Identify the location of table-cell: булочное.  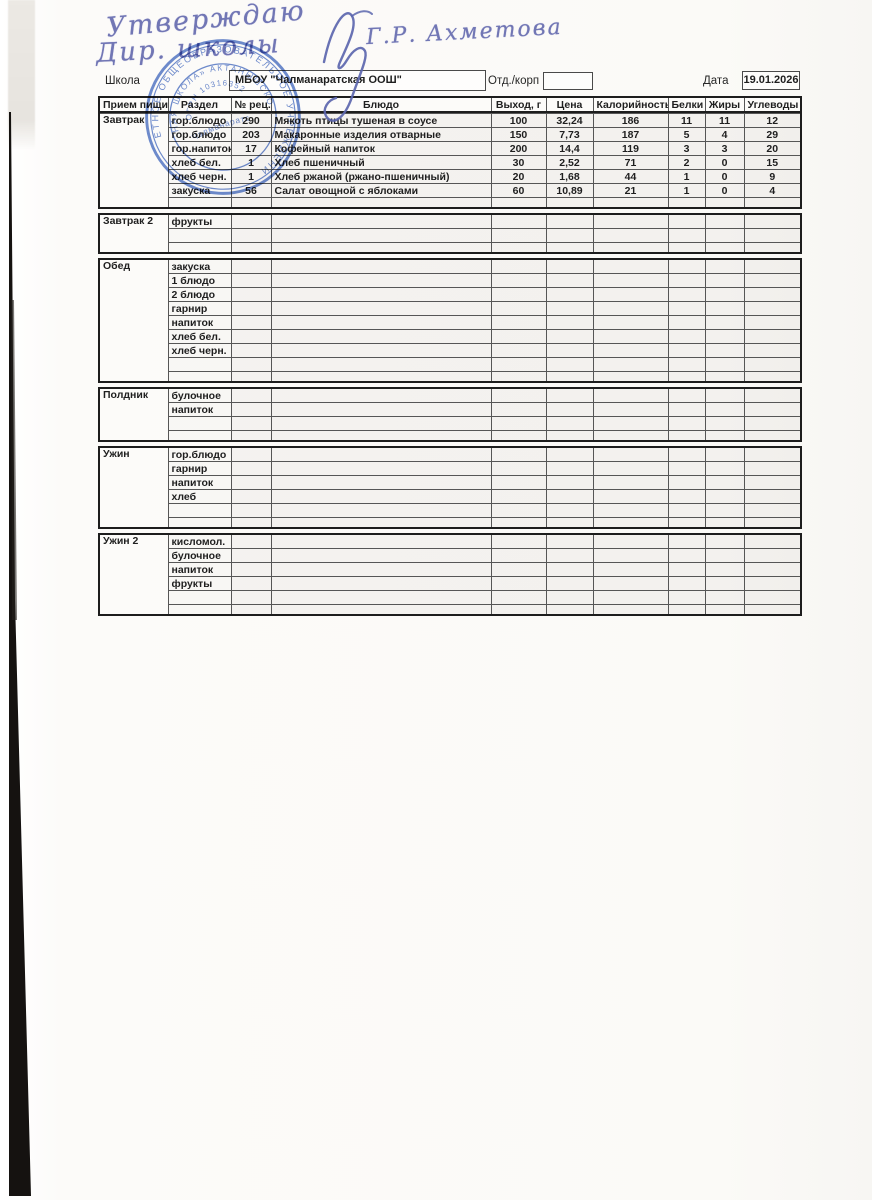
(199, 395).